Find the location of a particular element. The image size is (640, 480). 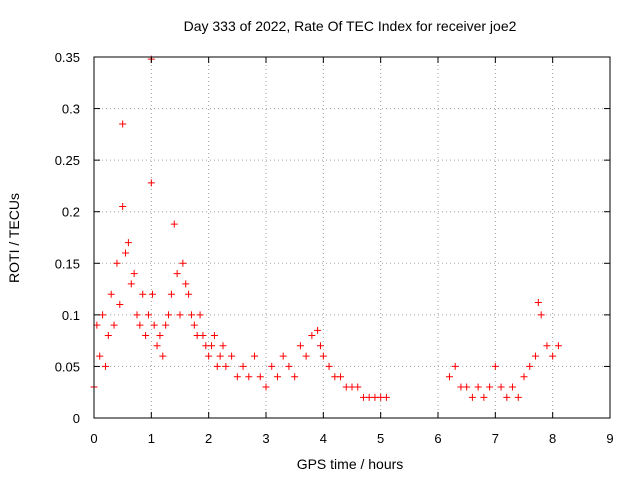

x-tick-label: 5 is located at coordinates (380, 438).